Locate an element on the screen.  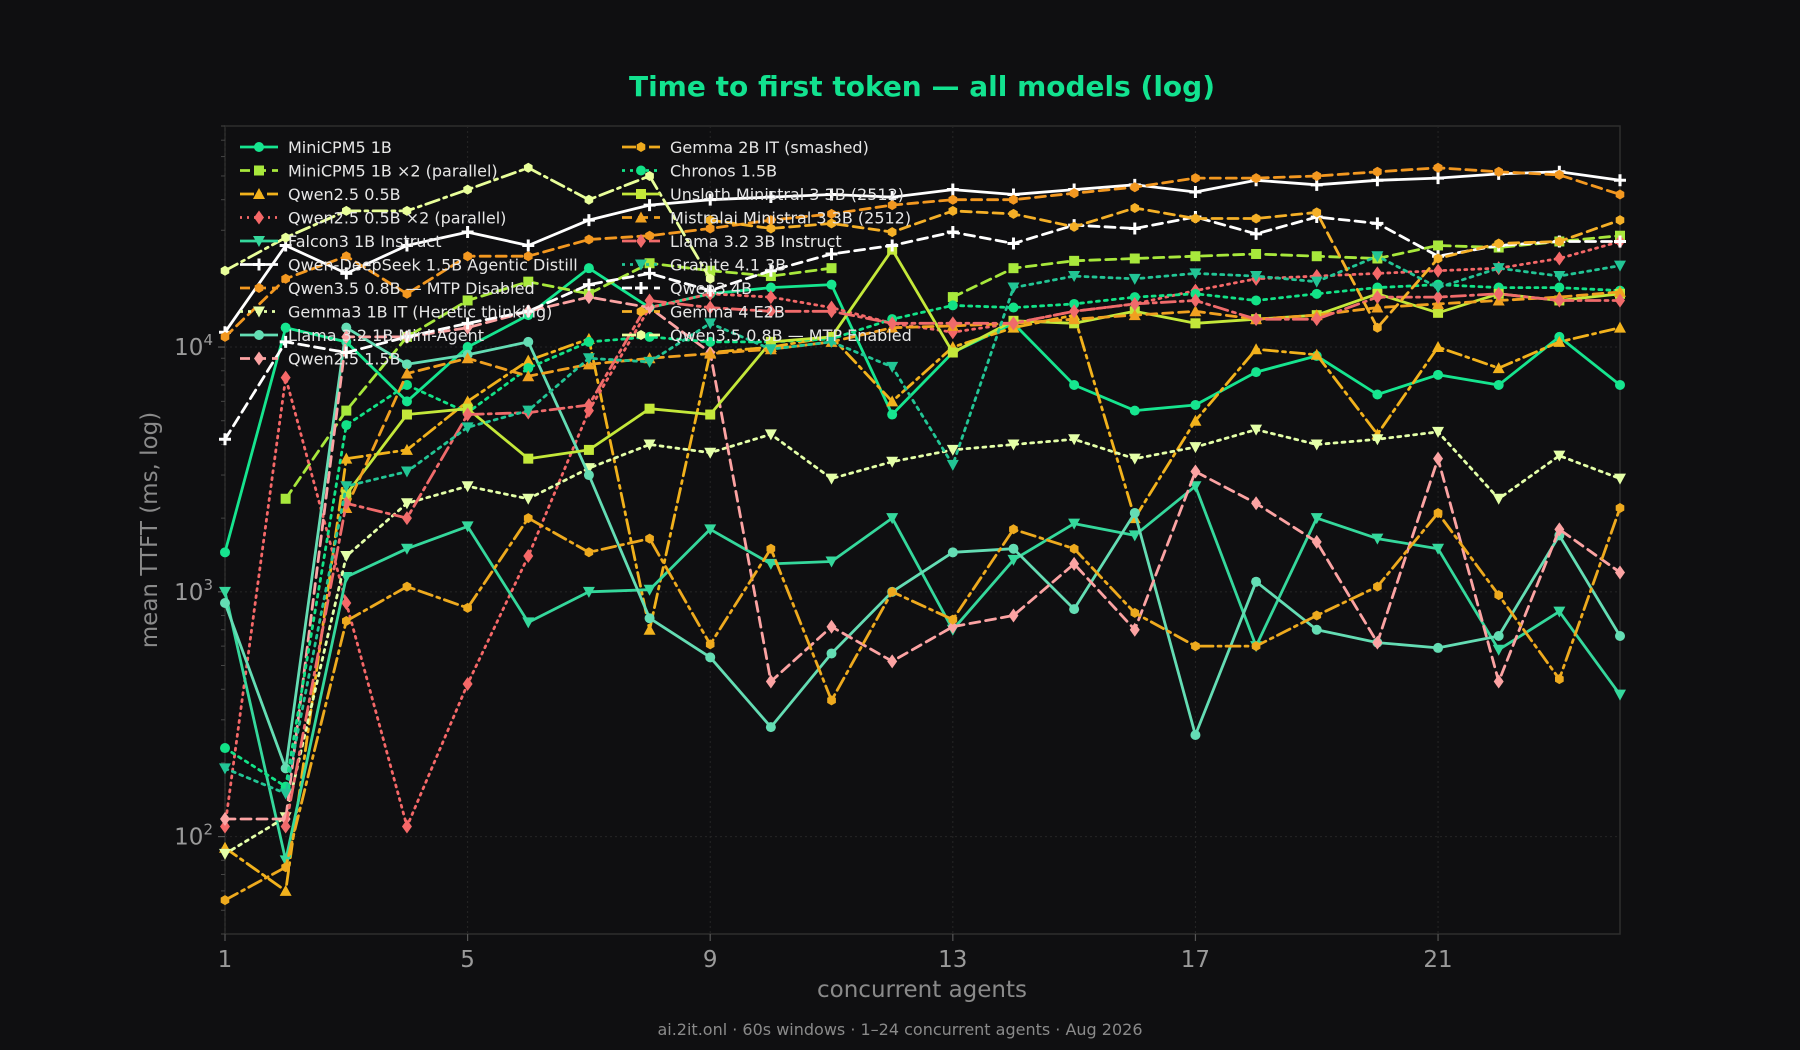
legend-label: Qwen3 4B is located at coordinates (711, 288).